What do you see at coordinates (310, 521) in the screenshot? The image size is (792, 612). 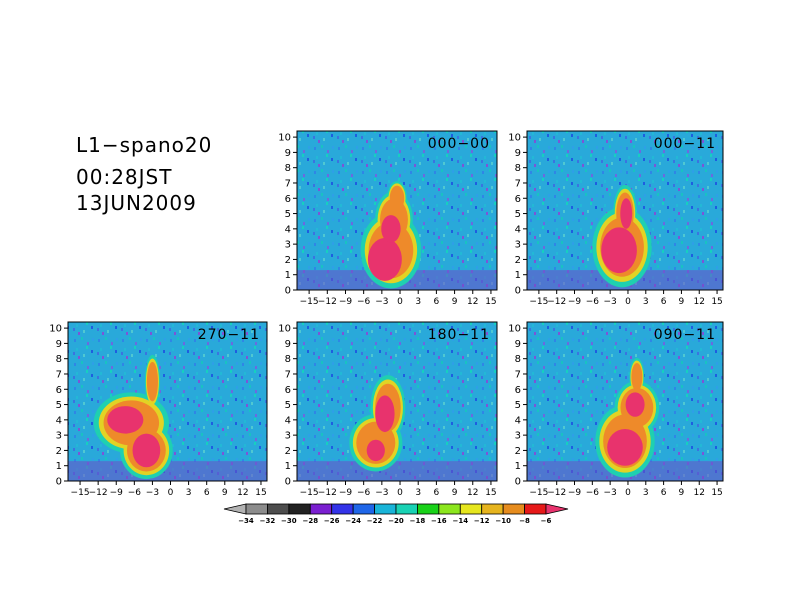 I see `colorbar-label: −28` at bounding box center [310, 521].